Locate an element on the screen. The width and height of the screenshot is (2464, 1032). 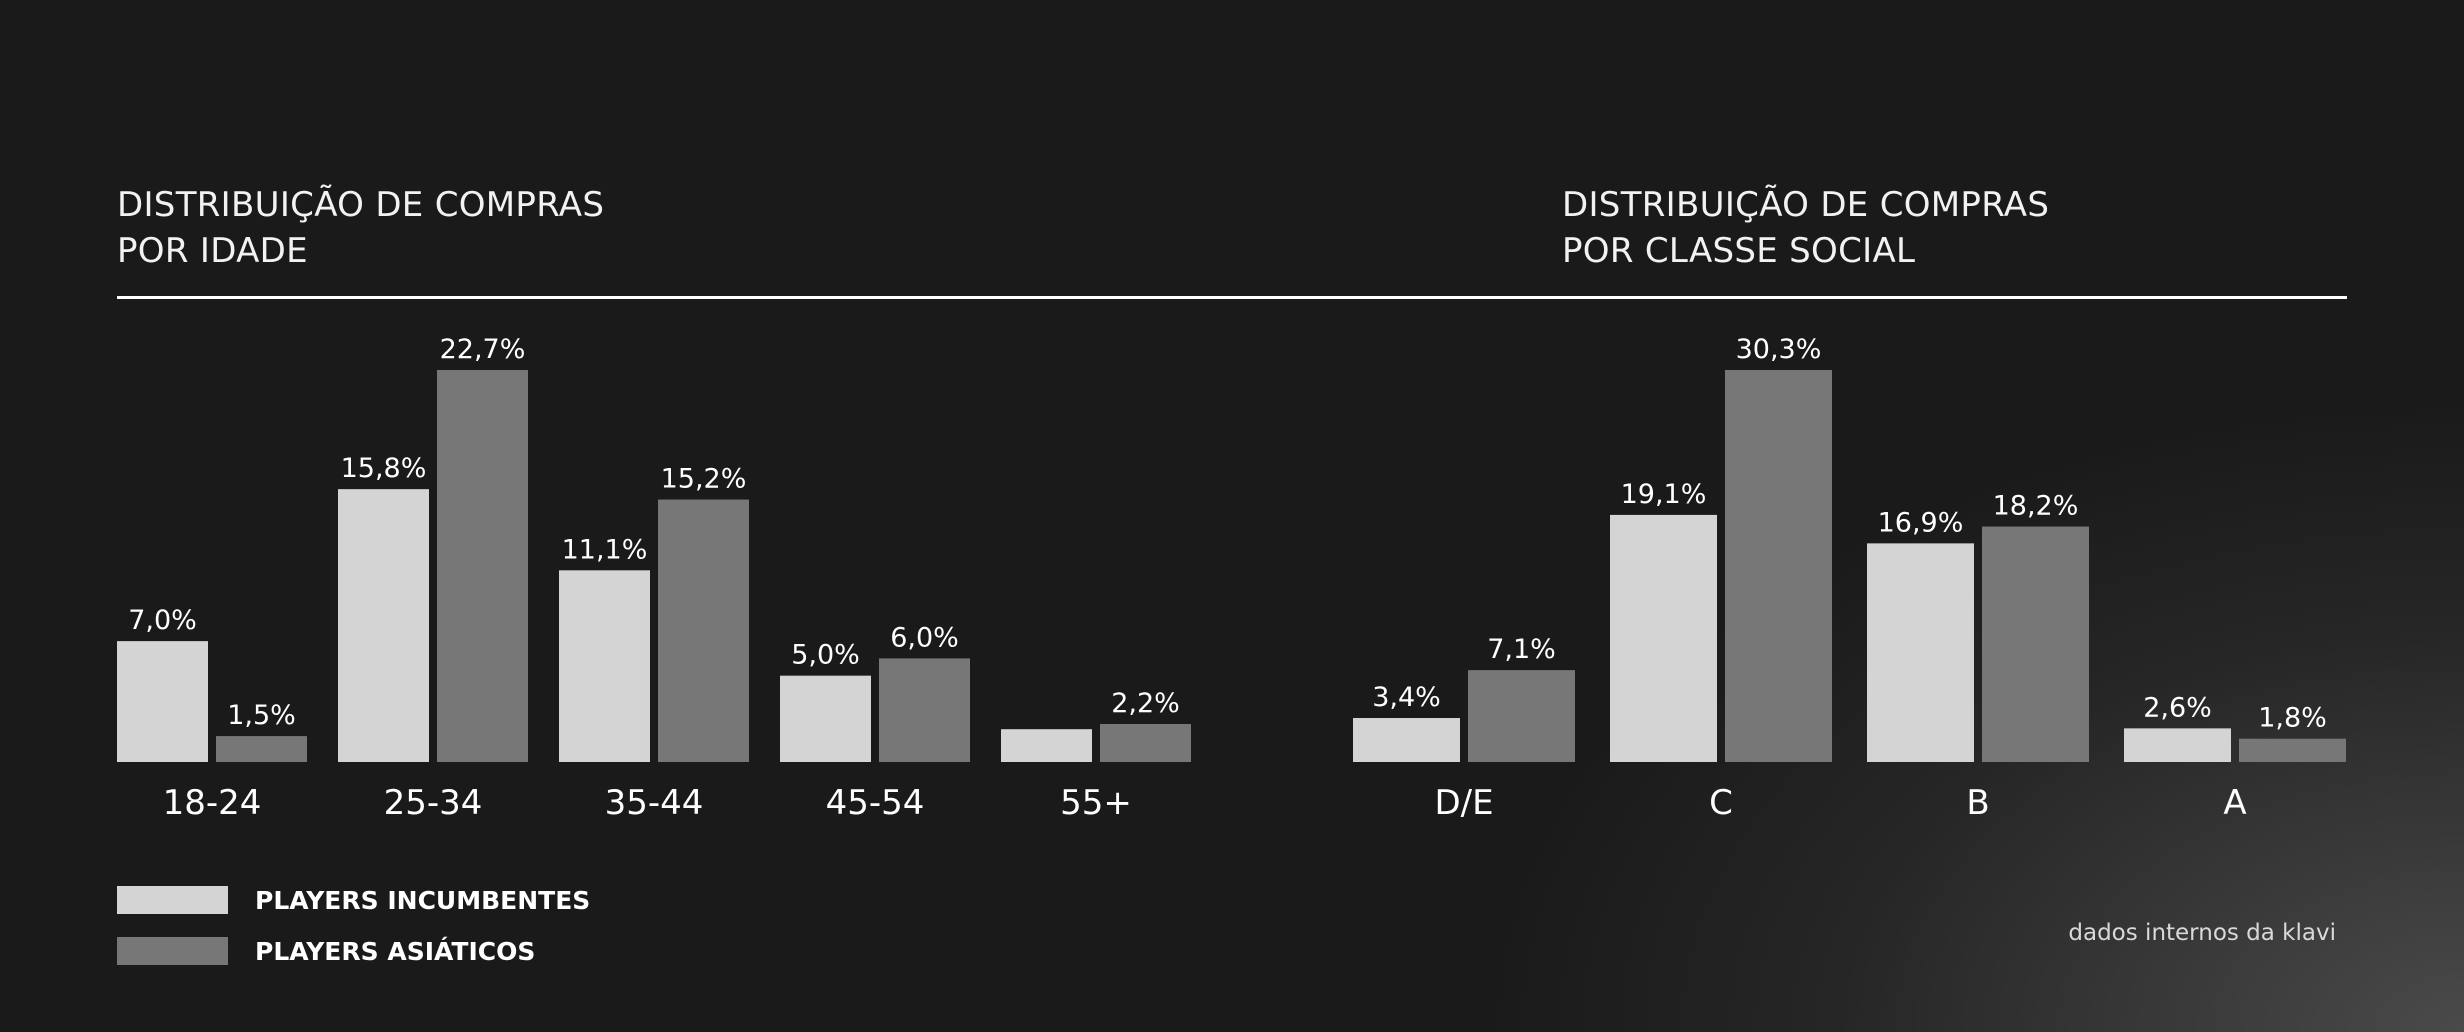
data-label-1-1-1: 30,3% is located at coordinates (1779, 349).